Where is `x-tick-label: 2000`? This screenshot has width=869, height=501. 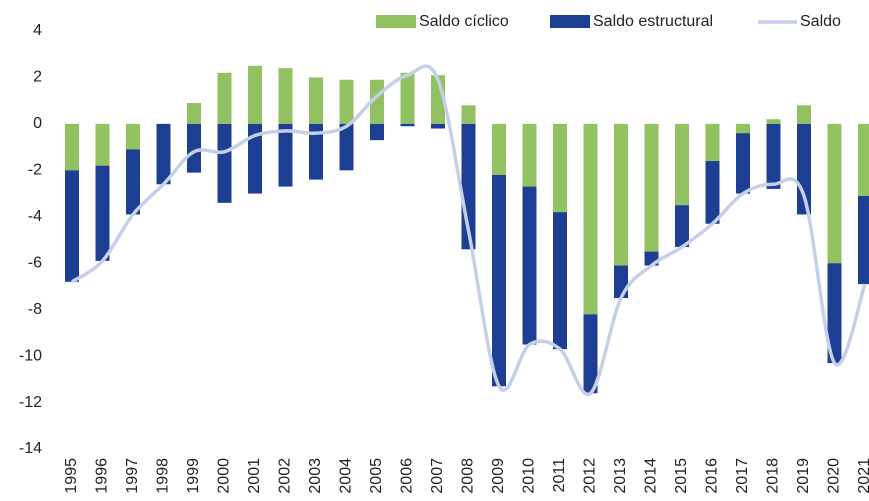 x-tick-label: 2000 is located at coordinates (224, 476).